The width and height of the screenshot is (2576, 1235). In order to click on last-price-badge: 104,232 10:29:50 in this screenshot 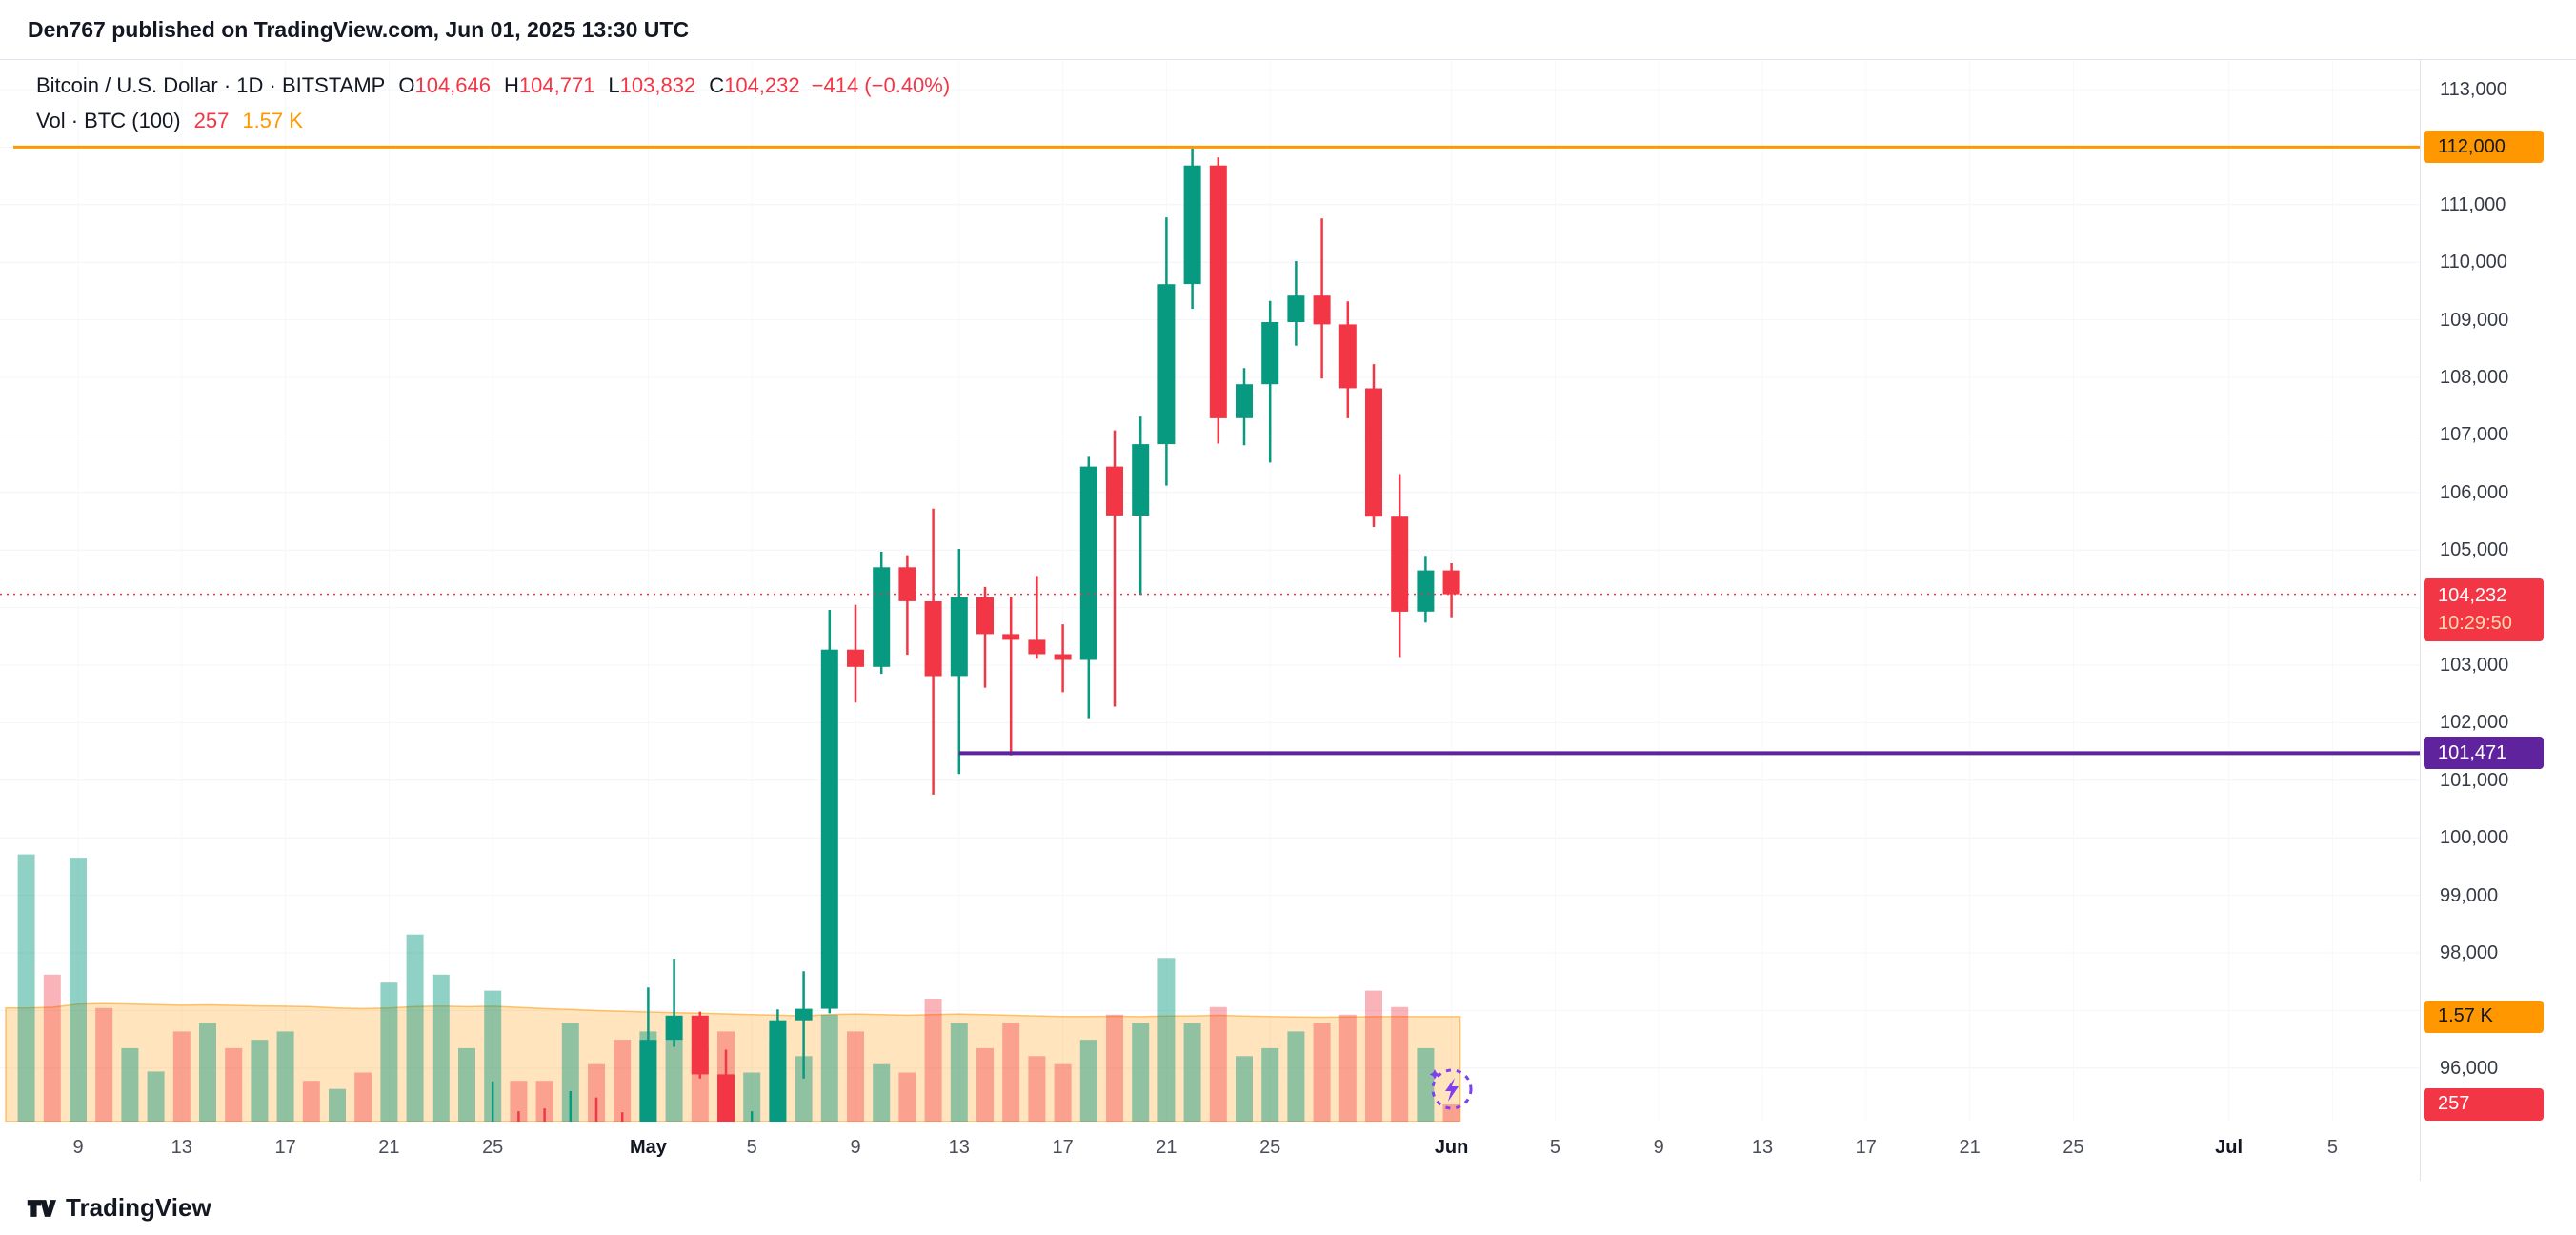, I will do `click(2484, 609)`.